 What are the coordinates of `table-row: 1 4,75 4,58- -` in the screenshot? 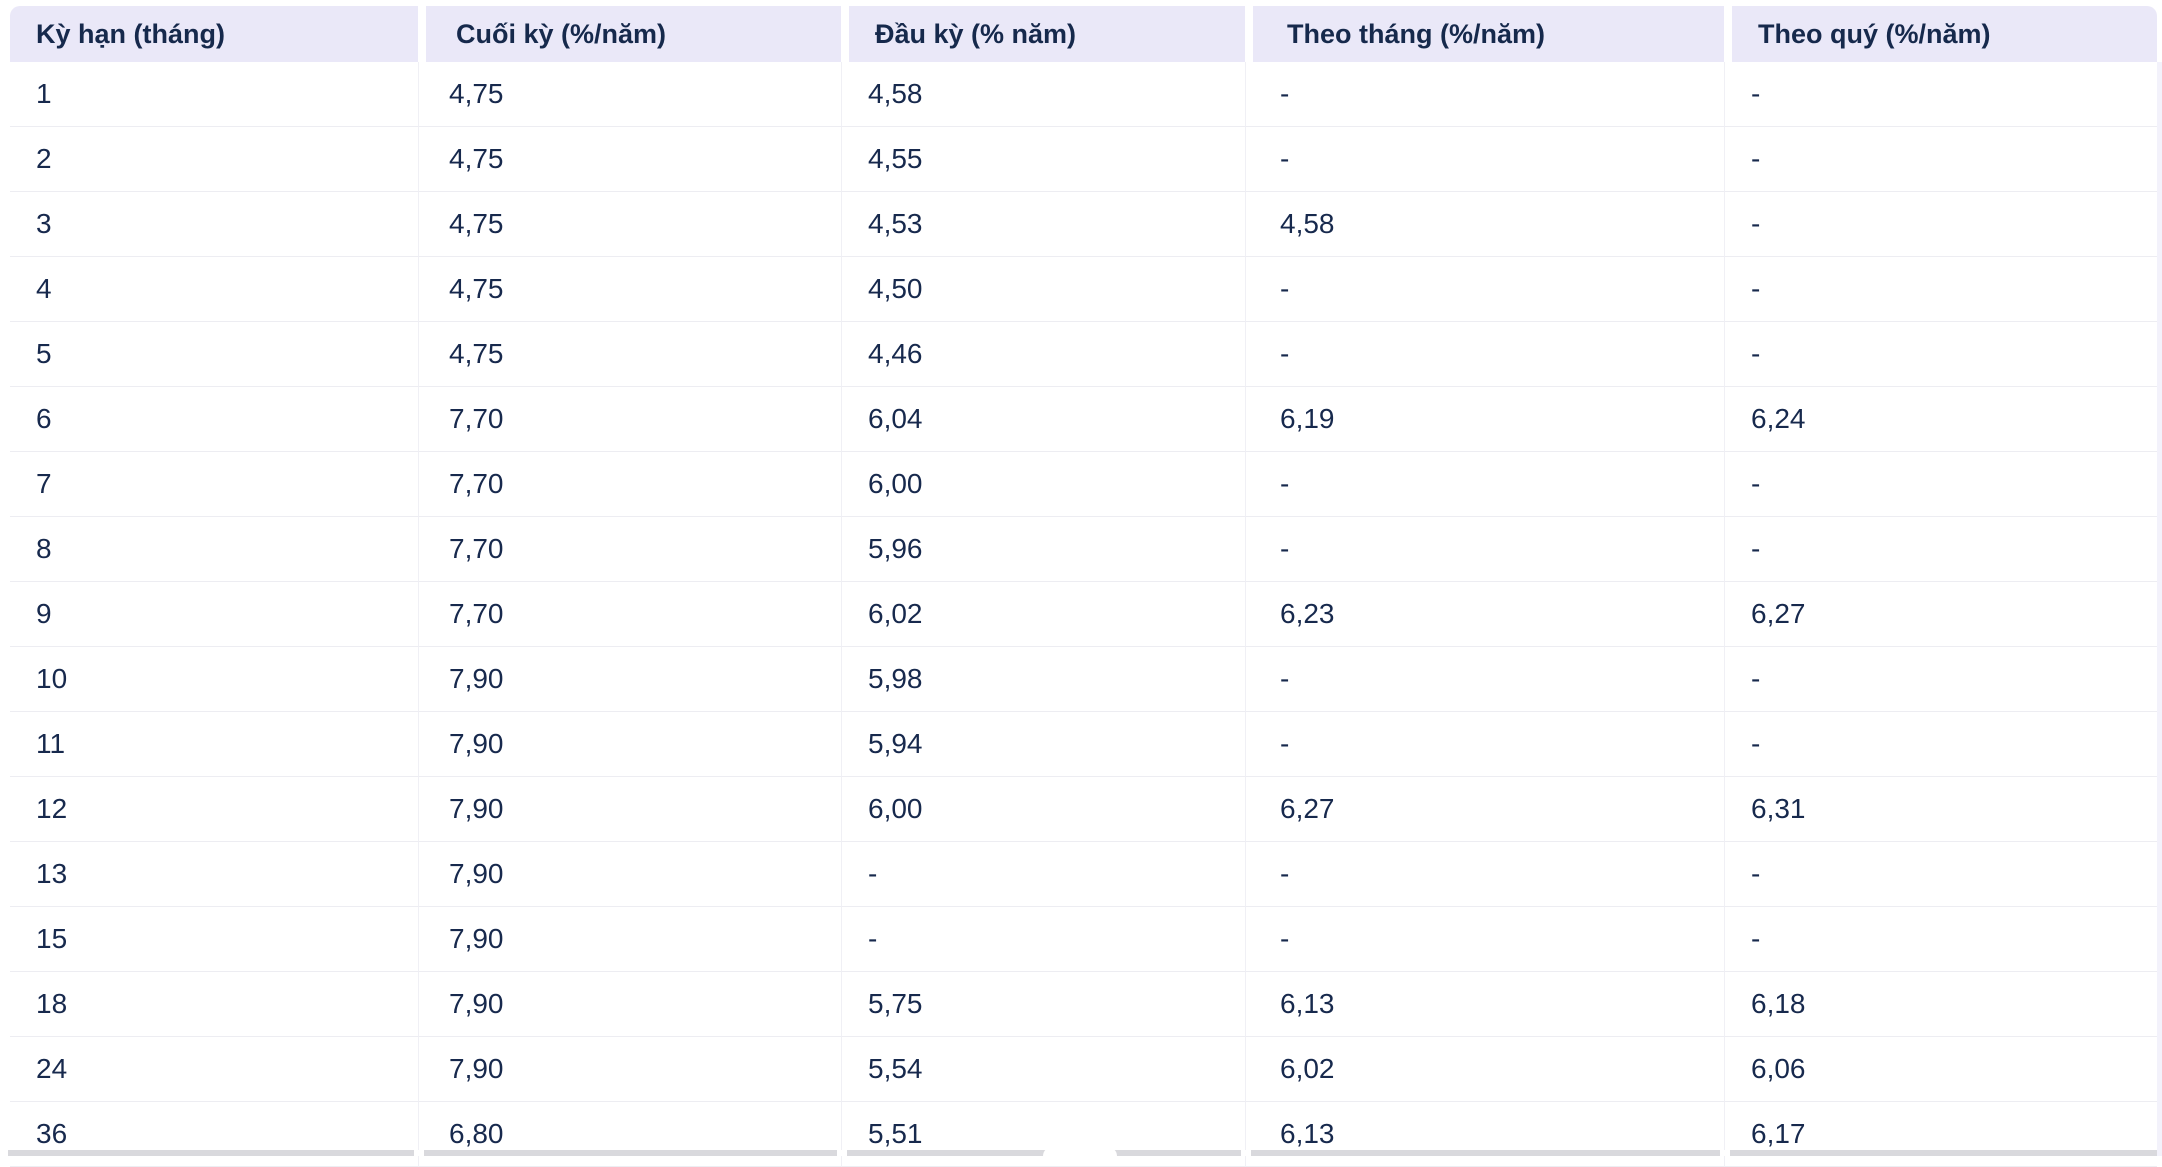 It's located at (1083, 94).